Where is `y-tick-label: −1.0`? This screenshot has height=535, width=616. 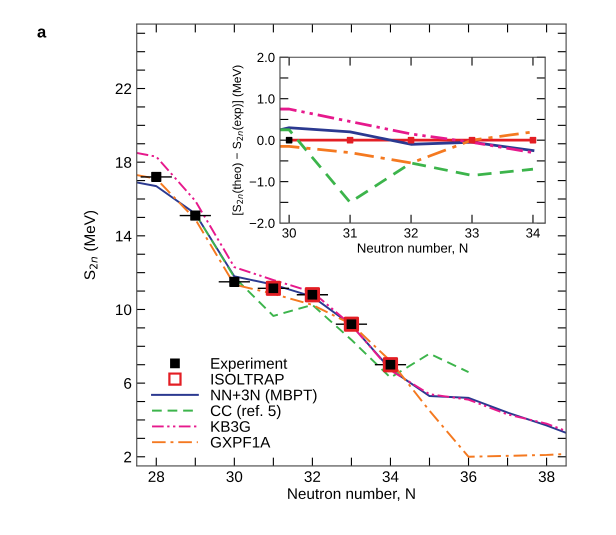
y-tick-label: −1.0 is located at coordinates (262, 182).